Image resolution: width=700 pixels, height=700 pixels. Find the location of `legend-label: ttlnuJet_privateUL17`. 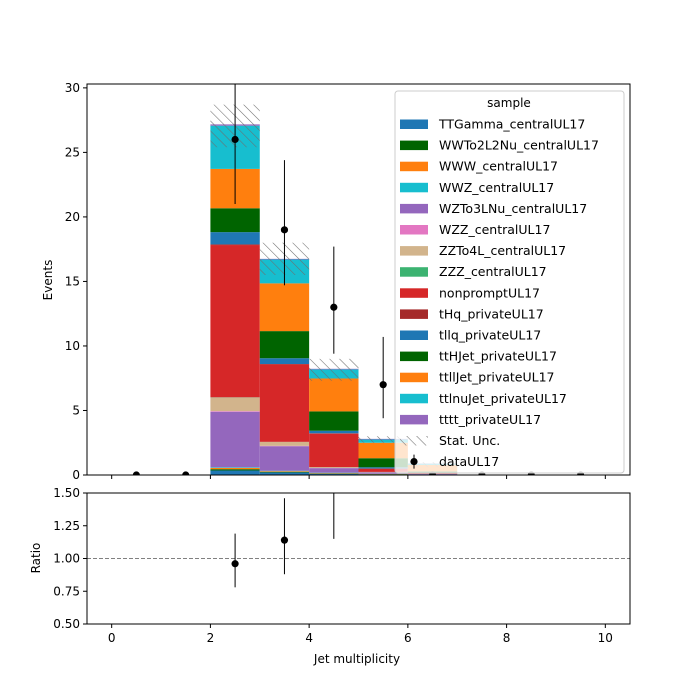

legend-label: ttlnuJet_privateUL17 is located at coordinates (503, 398).